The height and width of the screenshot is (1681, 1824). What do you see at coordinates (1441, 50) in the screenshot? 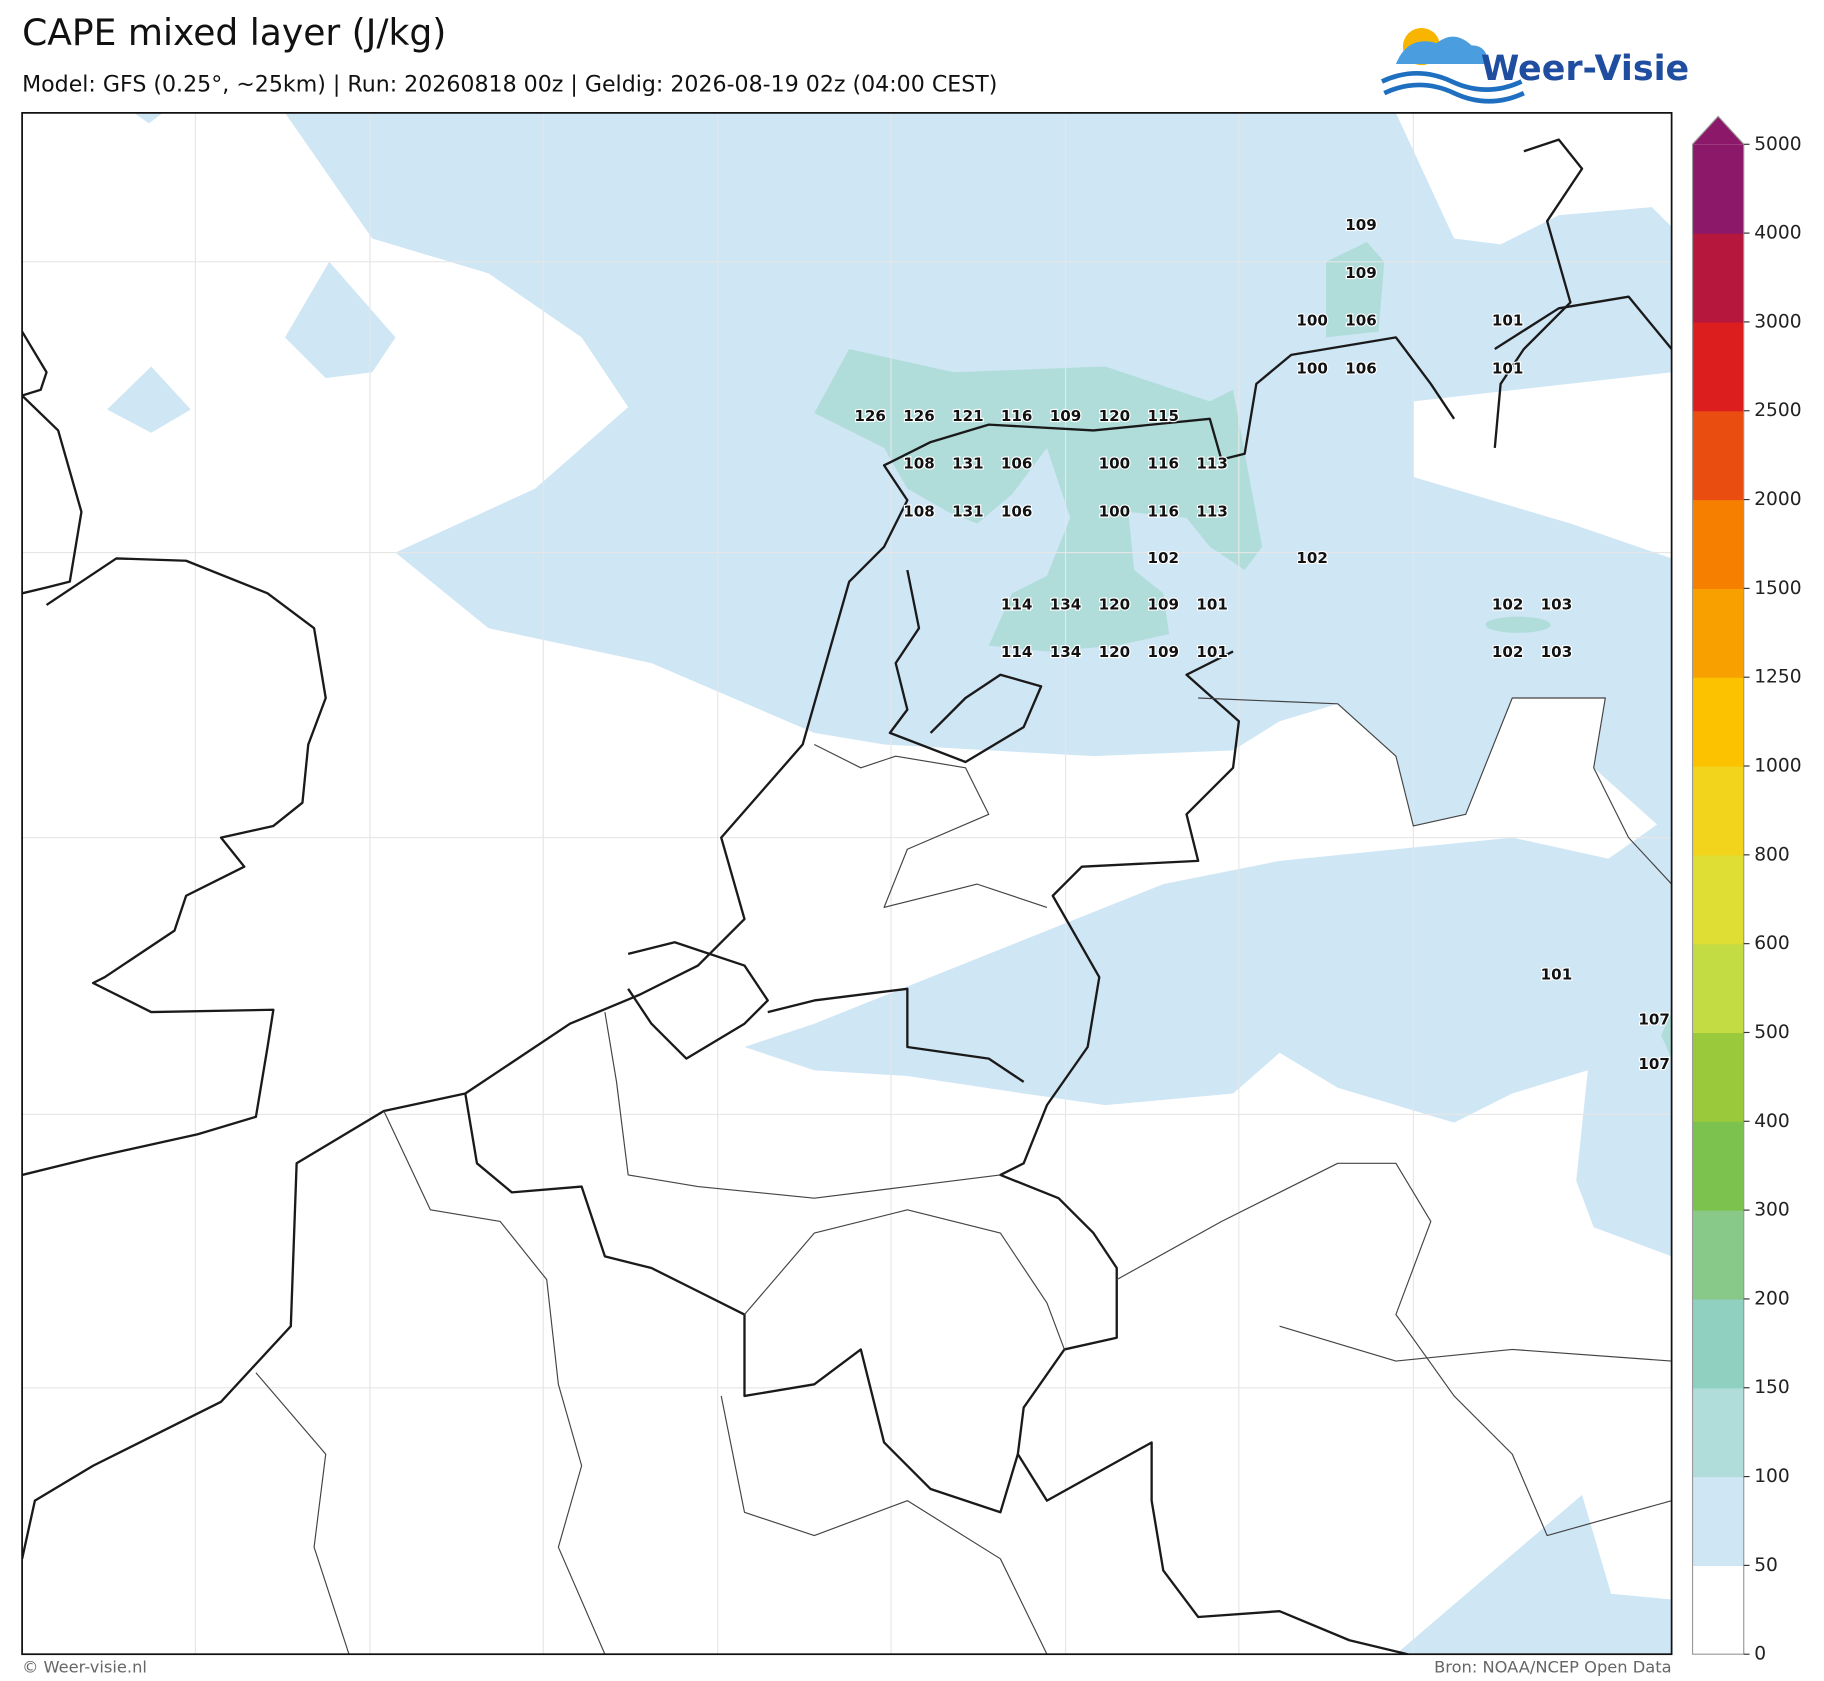
I see `logo-cloud` at bounding box center [1441, 50].